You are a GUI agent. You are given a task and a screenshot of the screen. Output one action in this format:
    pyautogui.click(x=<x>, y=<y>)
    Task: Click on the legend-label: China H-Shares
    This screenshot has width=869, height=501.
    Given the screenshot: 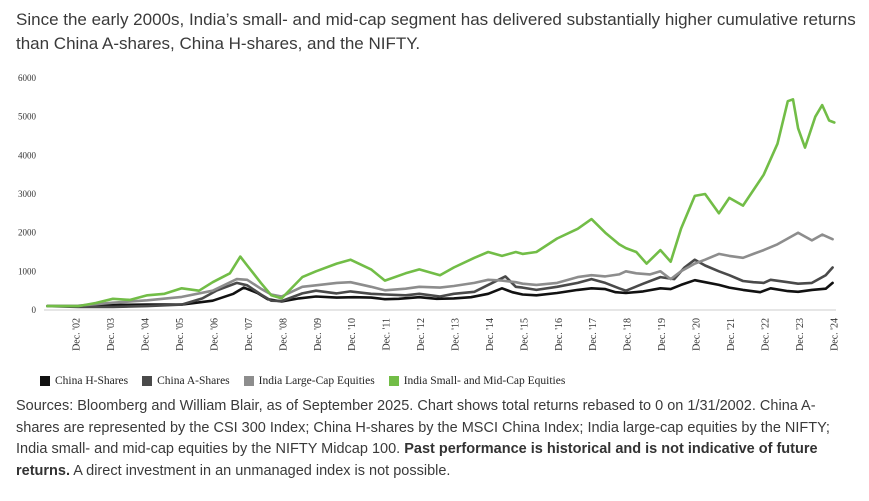 What is the action you would take?
    pyautogui.click(x=92, y=381)
    